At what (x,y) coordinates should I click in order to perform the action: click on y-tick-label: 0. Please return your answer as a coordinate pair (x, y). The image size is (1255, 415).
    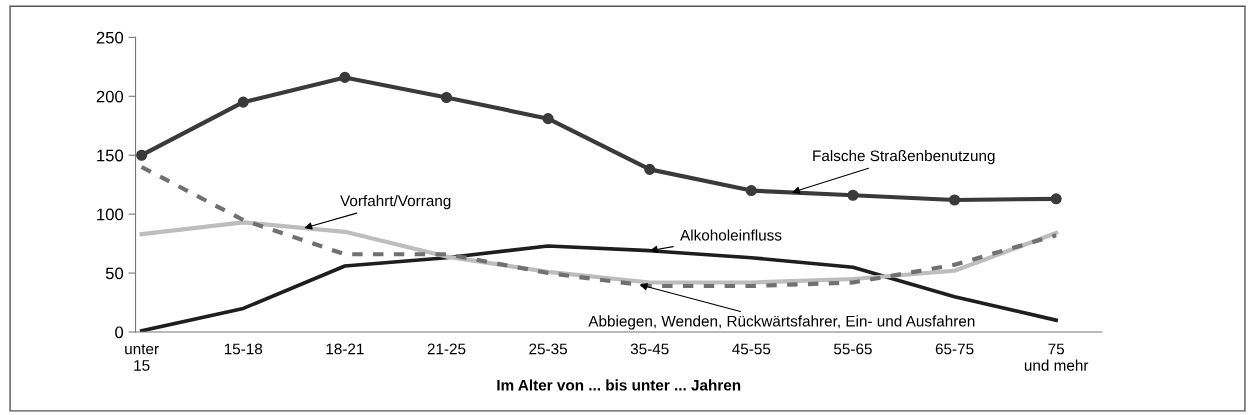
    Looking at the image, I should click on (119, 332).